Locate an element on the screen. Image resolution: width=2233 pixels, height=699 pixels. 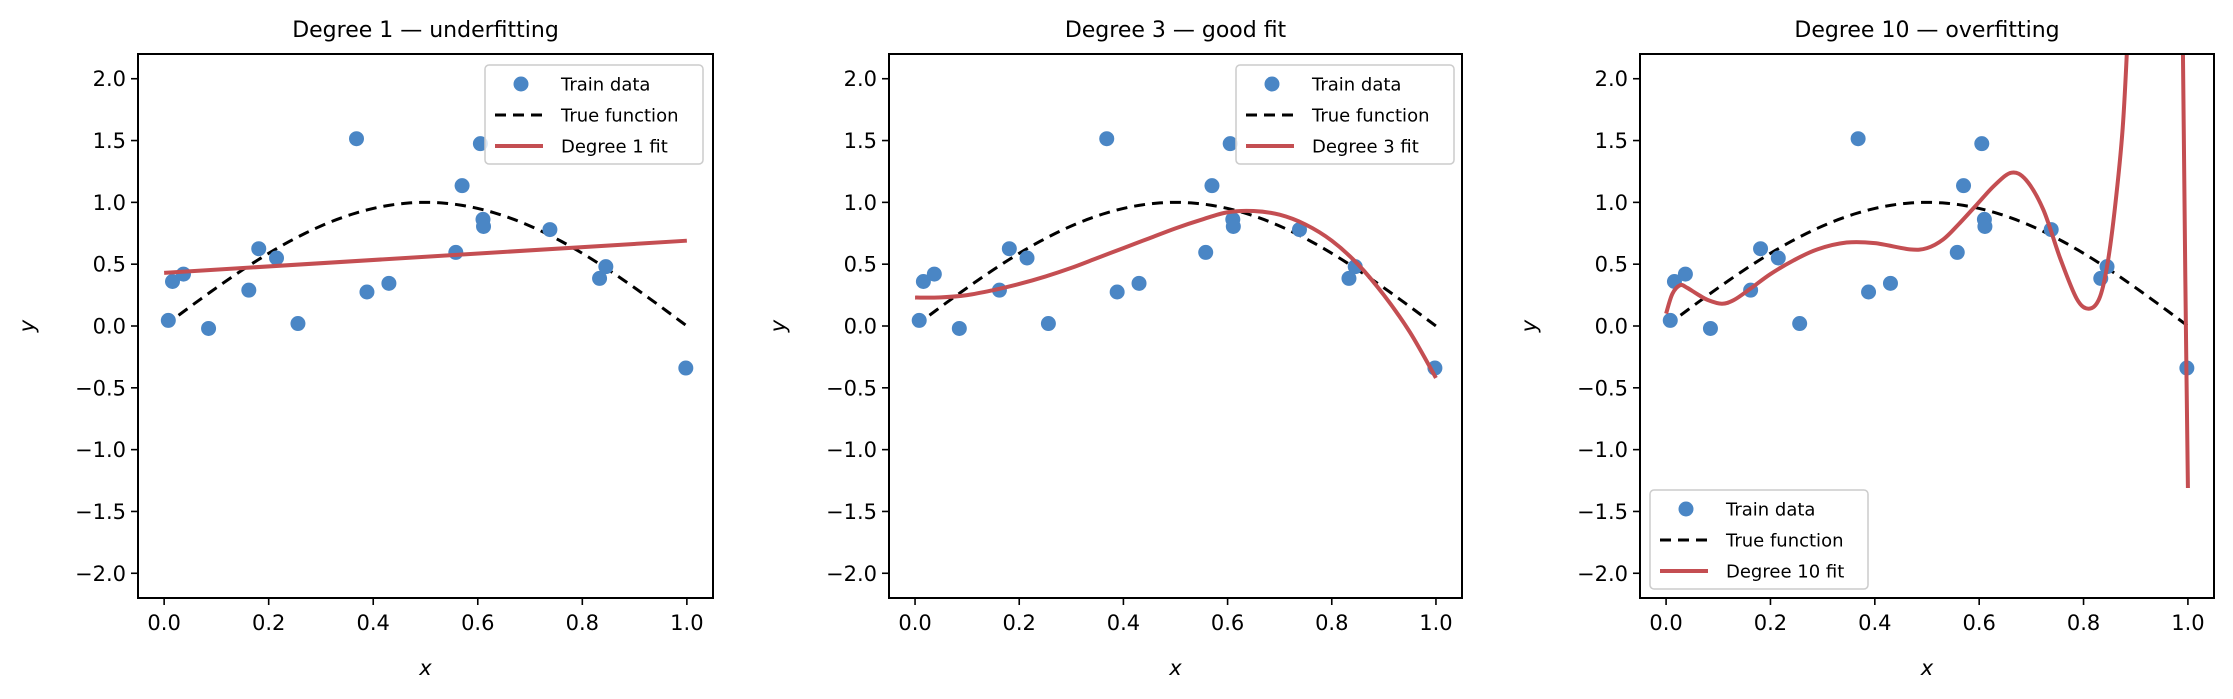
legend-entry-label: Degree 1 fit is located at coordinates (614, 147).